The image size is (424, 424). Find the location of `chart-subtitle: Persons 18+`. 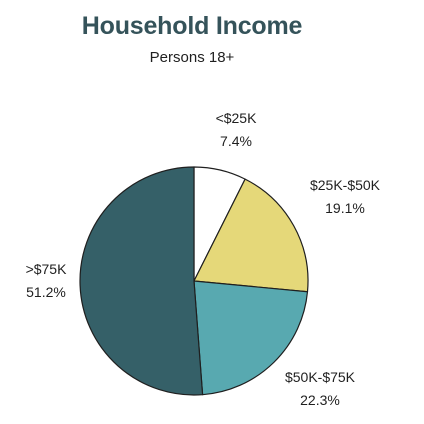

chart-subtitle: Persons 18+ is located at coordinates (192, 57).